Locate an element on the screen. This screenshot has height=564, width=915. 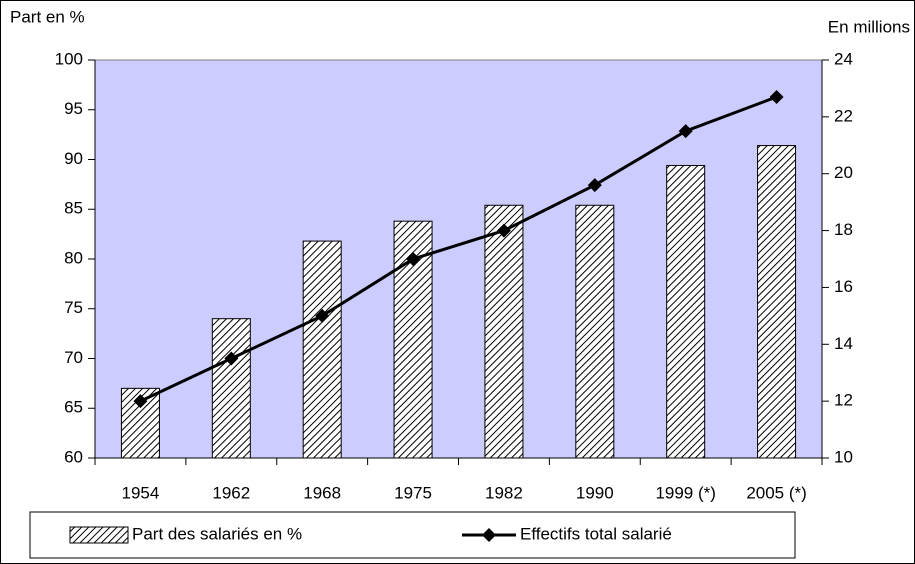
y-tick-label: 90 is located at coordinates (73, 158).